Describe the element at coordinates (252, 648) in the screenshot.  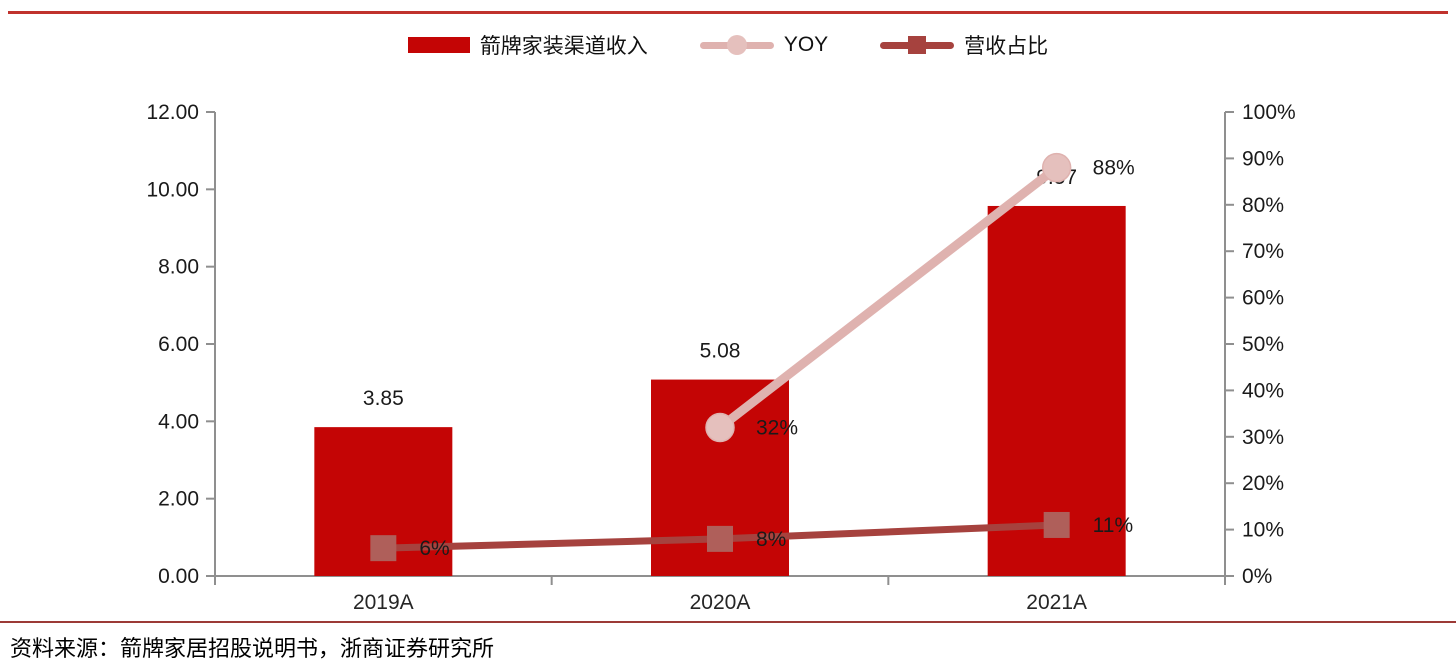
I see `source-note: 资料来源：箭牌家居招股说明书，浙商证券研究所` at that location.